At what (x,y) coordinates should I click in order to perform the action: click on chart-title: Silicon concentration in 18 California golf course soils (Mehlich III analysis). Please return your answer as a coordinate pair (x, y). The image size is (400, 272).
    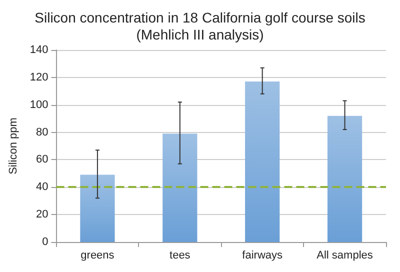
    Looking at the image, I should click on (200, 26).